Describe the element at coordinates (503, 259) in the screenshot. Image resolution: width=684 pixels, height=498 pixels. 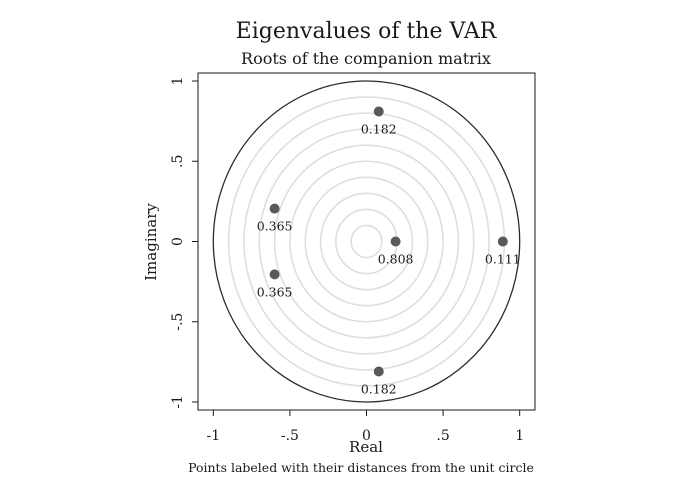
I see `point-label: 0.111` at that location.